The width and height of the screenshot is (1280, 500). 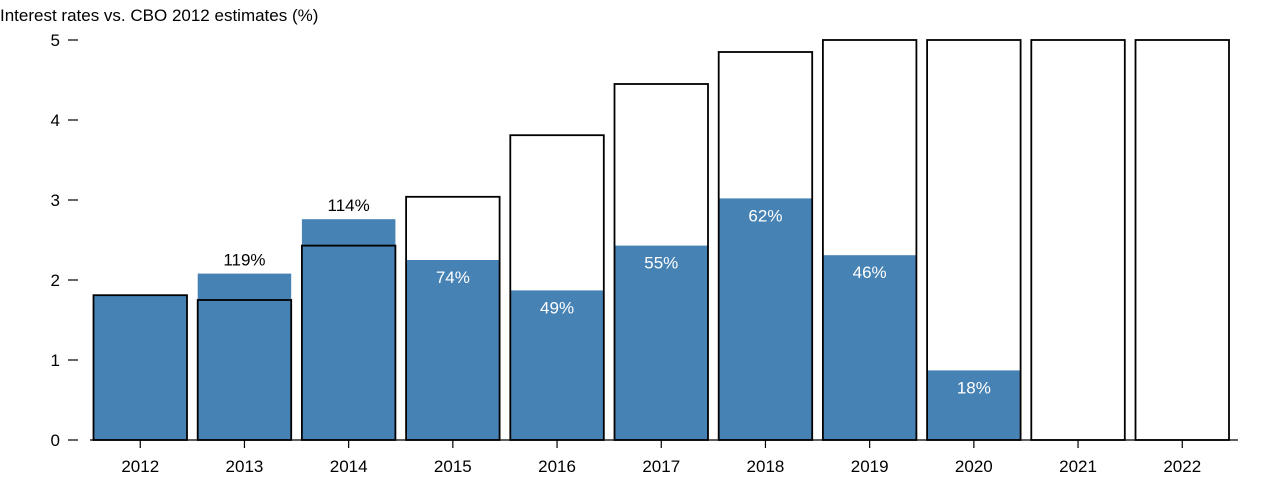 I want to click on y-tick-label: 5, so click(x=55, y=40).